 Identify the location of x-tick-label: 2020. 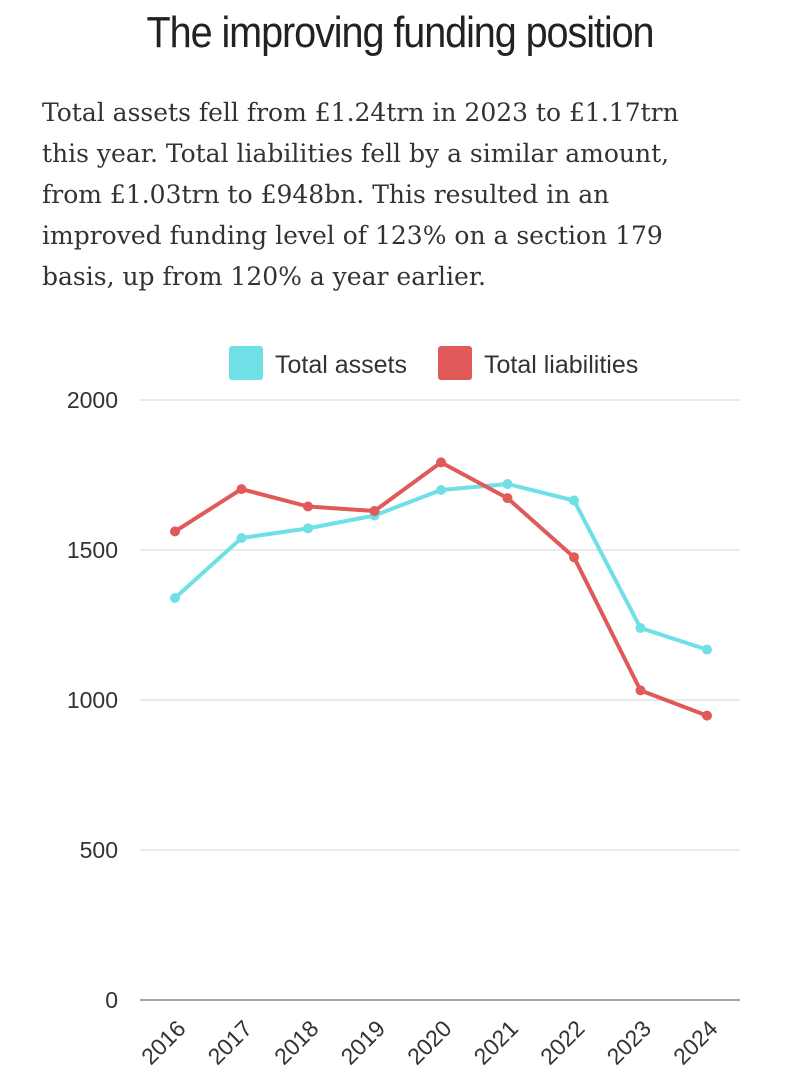
(429, 1042).